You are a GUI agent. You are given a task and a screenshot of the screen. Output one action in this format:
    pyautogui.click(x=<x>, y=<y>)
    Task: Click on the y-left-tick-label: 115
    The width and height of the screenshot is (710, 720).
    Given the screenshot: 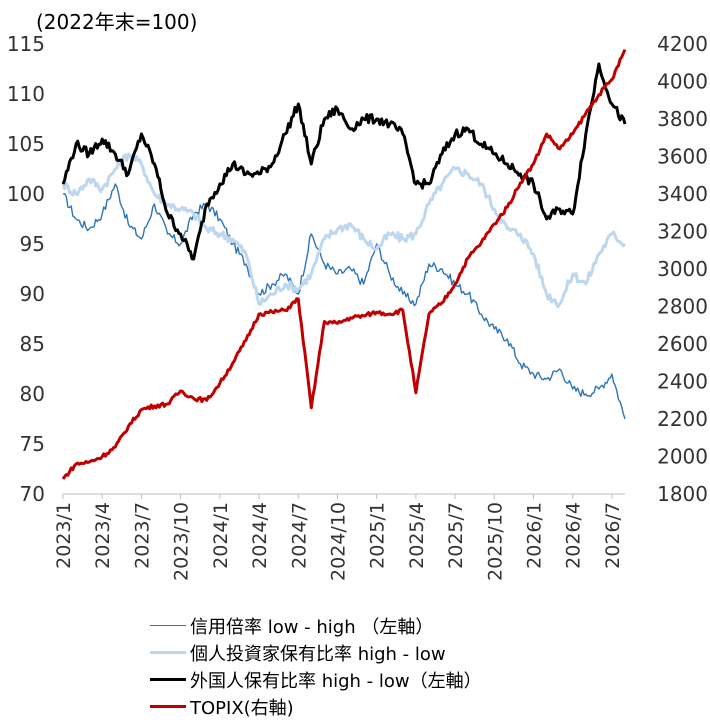 What is the action you would take?
    pyautogui.click(x=26, y=44)
    